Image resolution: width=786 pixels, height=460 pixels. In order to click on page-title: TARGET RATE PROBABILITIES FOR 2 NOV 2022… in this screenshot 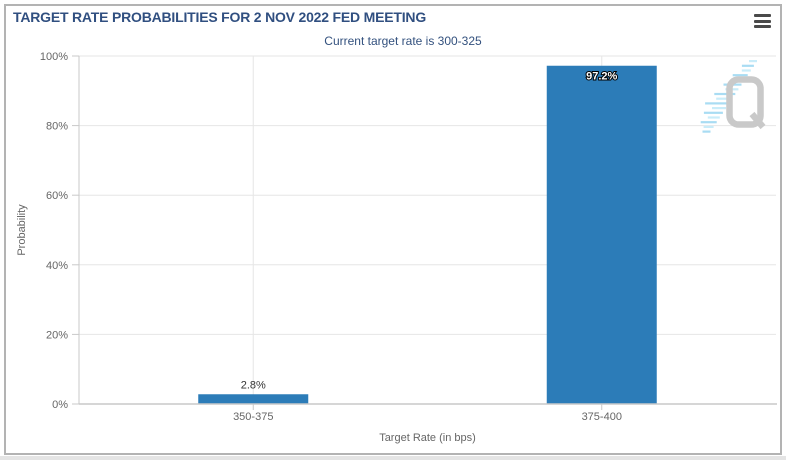, I will do `click(220, 17)`.